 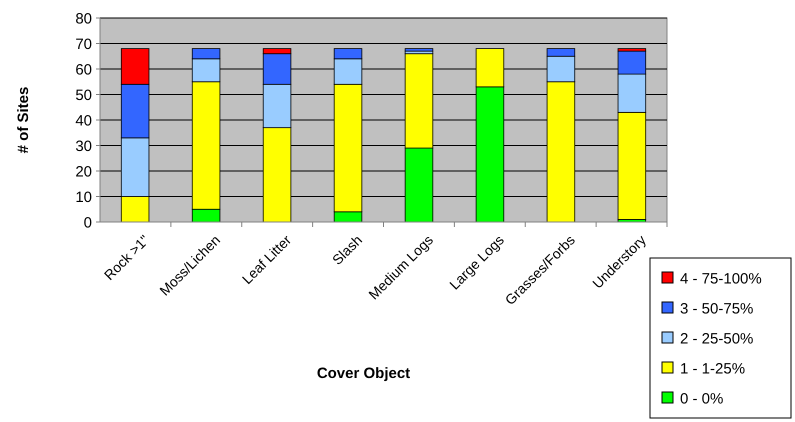 What do you see at coordinates (721, 279) in the screenshot?
I see `legend-label: 4 - 75-100%` at bounding box center [721, 279].